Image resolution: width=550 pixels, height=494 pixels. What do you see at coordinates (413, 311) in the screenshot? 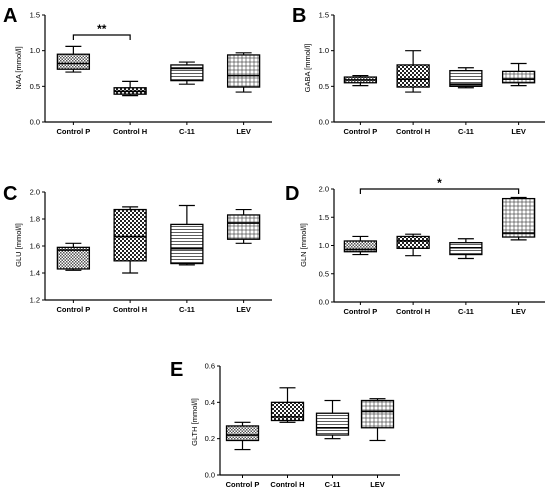
I see `panel-d-category-label: Control H` at bounding box center [413, 311].